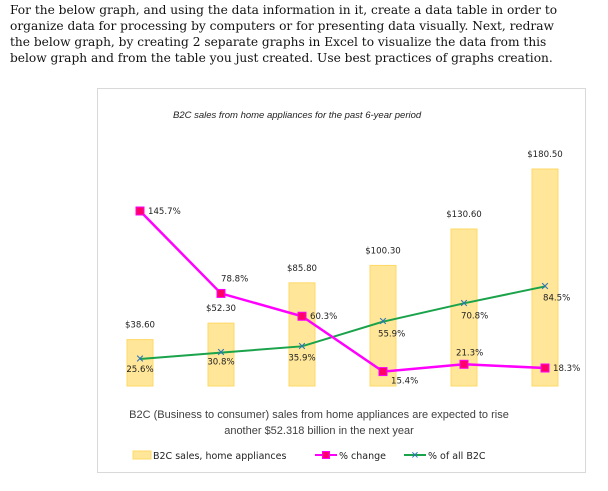  I want to click on share-marker-4: ✕, so click(382, 321).